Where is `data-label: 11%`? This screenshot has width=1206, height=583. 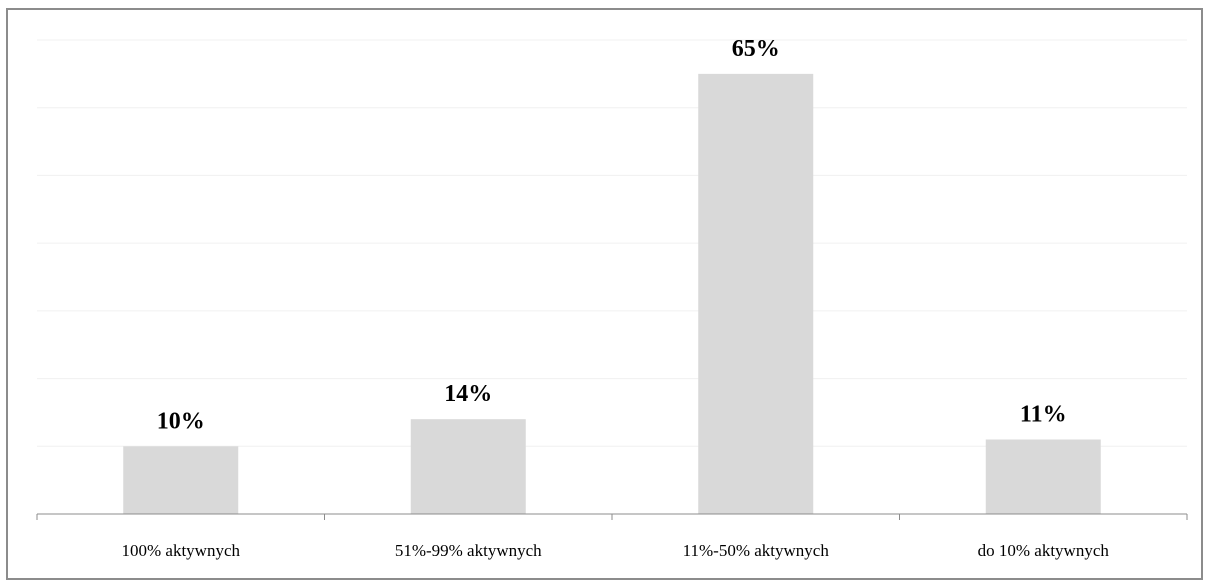
data-label: 11% is located at coordinates (1043, 415).